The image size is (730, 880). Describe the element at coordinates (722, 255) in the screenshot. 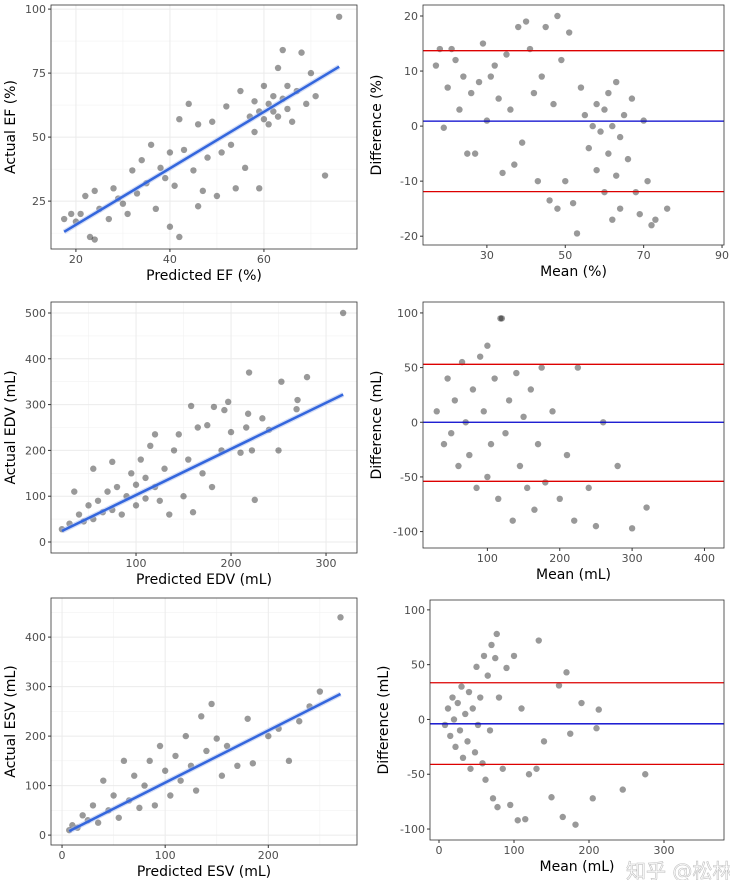

I see `x-tick-label: 90` at that location.